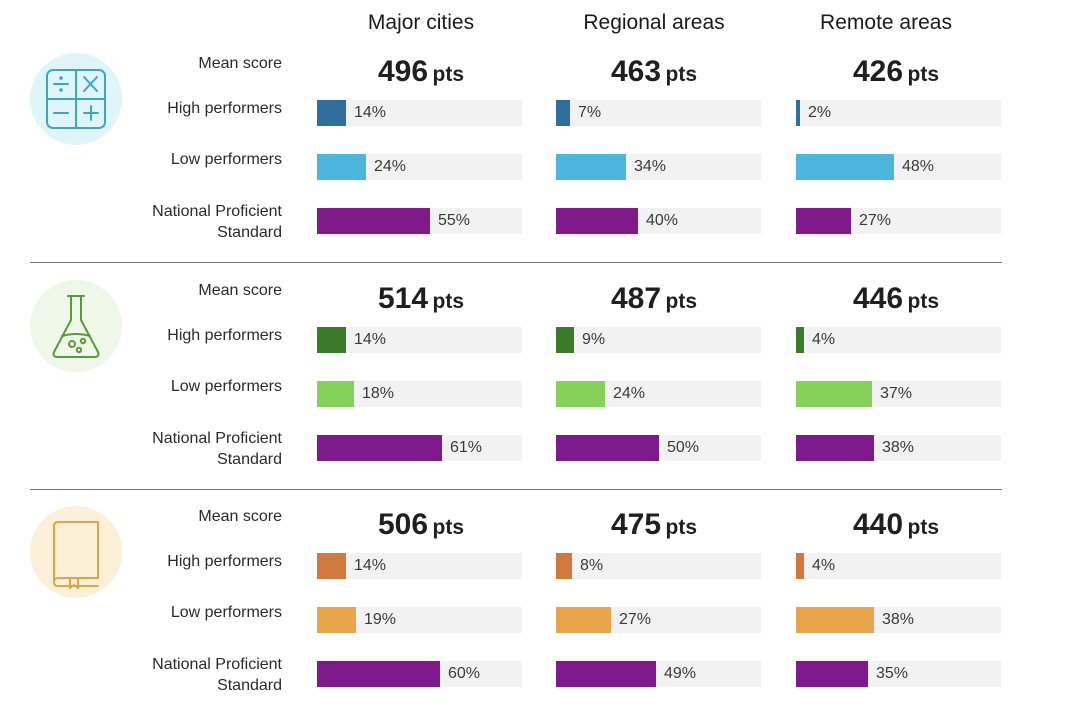  Describe the element at coordinates (658, 113) in the screenshot. I see `bar-track-high: 7%` at that location.